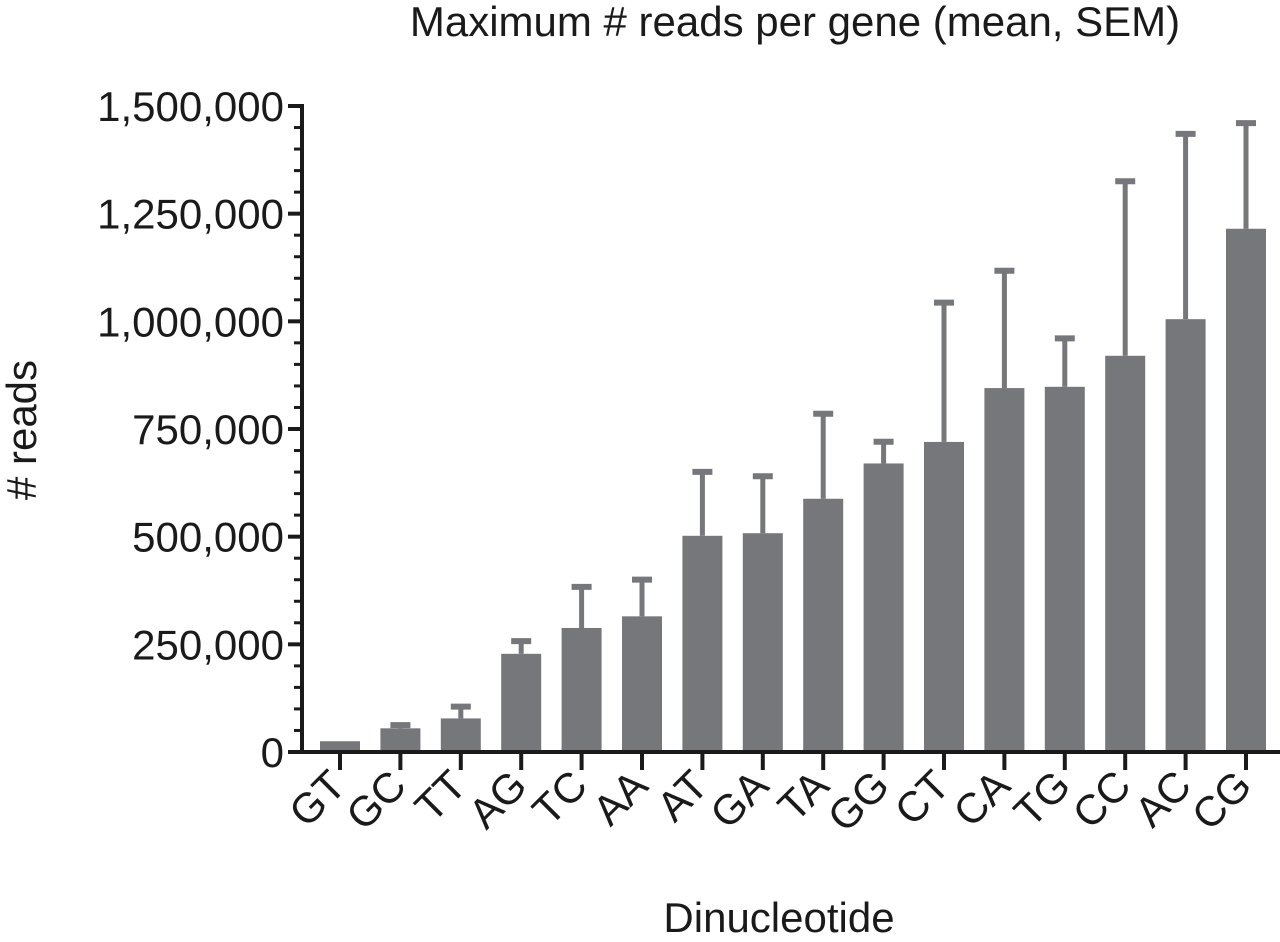 This screenshot has width=1280, height=942. Describe the element at coordinates (944, 596) in the screenshot. I see `bar-ct` at that location.